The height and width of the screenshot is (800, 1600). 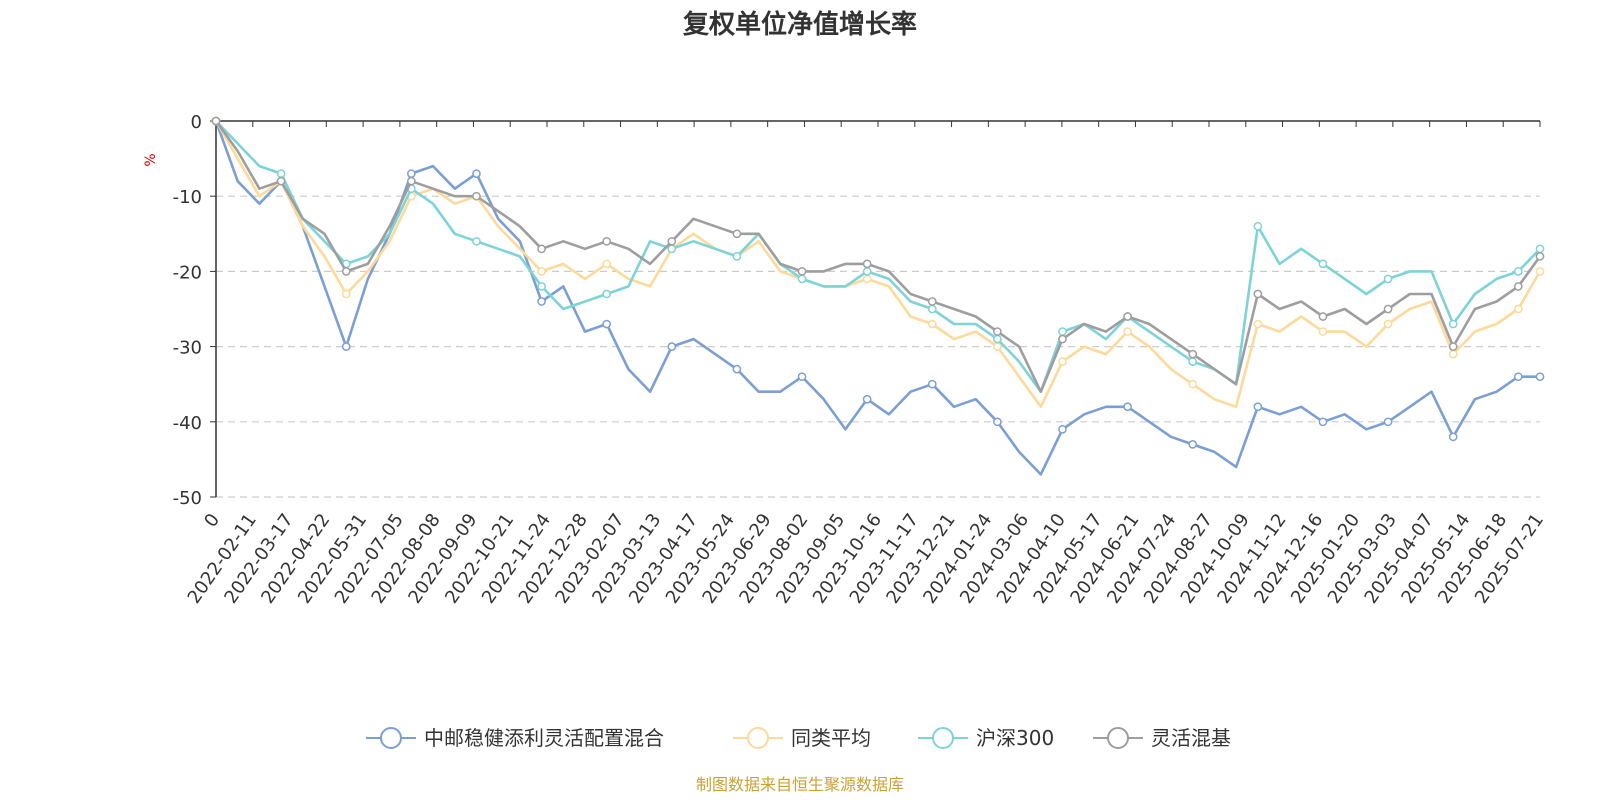 What do you see at coordinates (196, 122) in the screenshot?
I see `y-tick-label: 0` at bounding box center [196, 122].